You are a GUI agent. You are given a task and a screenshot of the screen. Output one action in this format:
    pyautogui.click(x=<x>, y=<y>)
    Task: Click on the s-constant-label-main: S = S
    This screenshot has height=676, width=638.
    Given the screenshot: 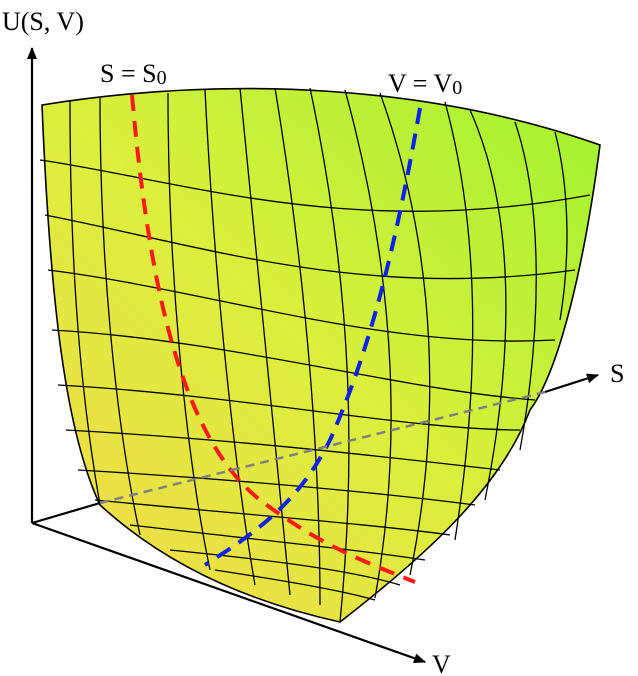 What is the action you would take?
    pyautogui.click(x=128, y=73)
    